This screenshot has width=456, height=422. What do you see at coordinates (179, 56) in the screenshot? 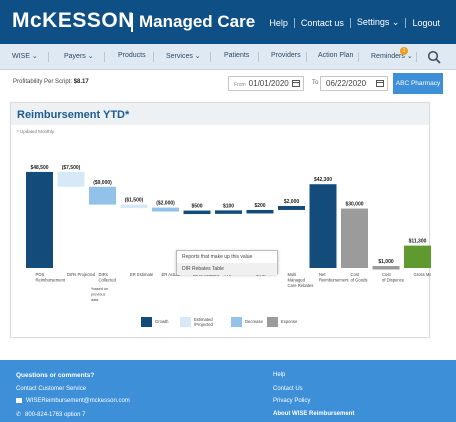
I see `nav-label: Services` at bounding box center [179, 56].